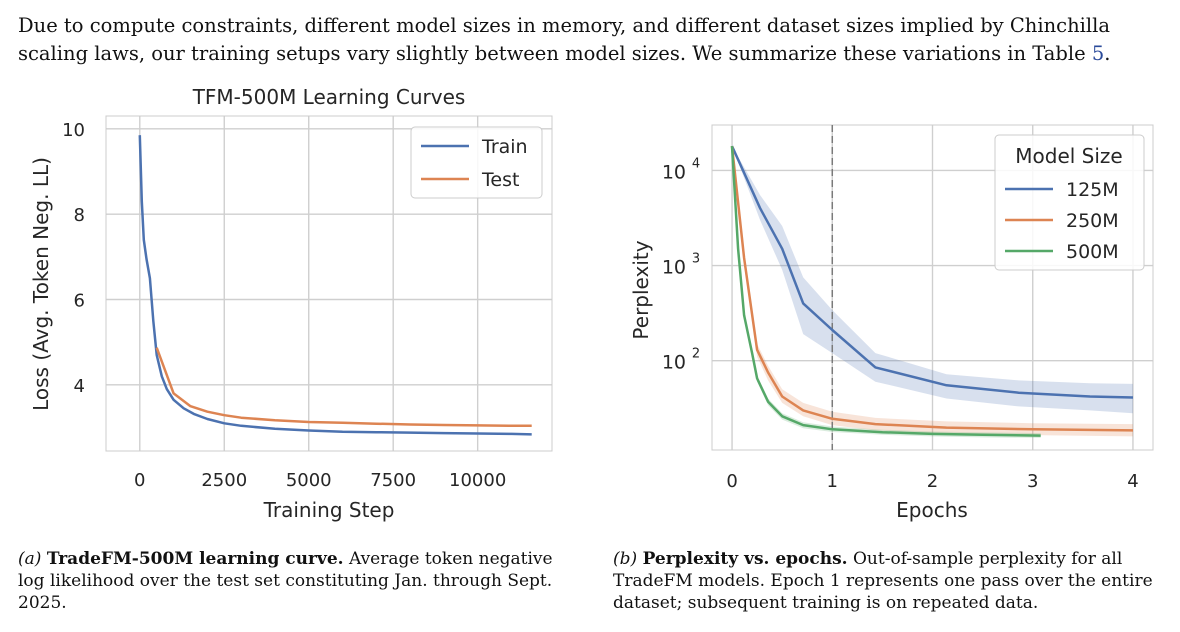 This screenshot has width=1180, height=632. Describe the element at coordinates (1098, 53) in the screenshot. I see `table-reference-link: 5` at that location.